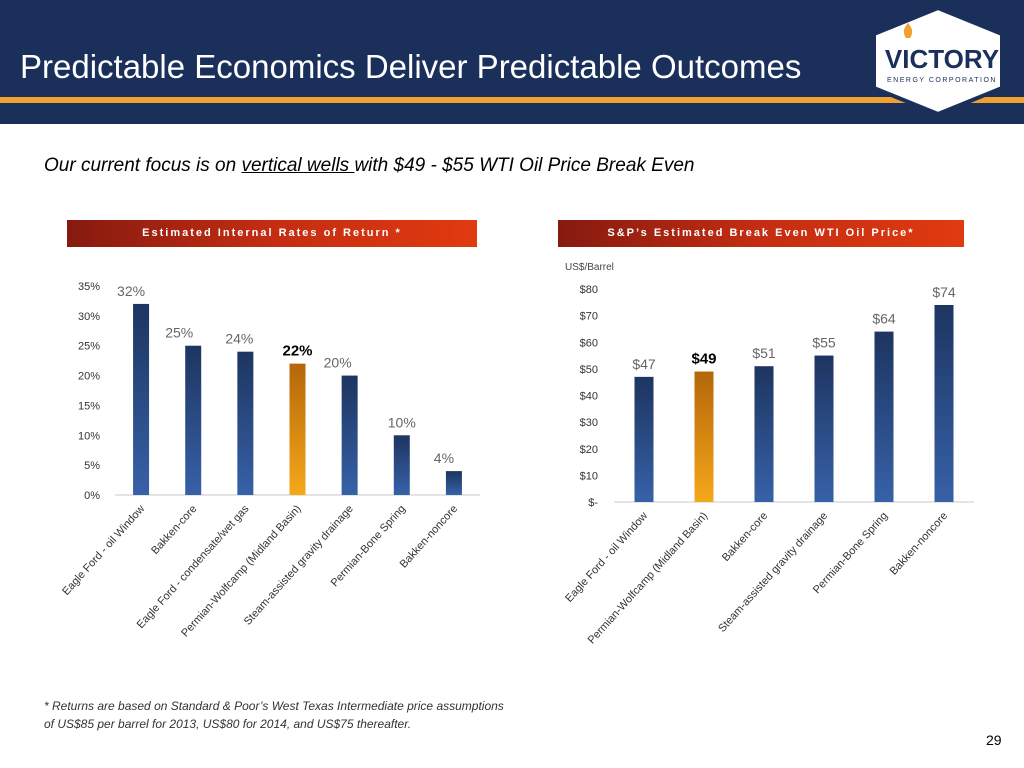  What do you see at coordinates (648, 578) in the screenshot?
I see `x-category-label: Permian-Wolfcamp (Midland Basin)` at bounding box center [648, 578].